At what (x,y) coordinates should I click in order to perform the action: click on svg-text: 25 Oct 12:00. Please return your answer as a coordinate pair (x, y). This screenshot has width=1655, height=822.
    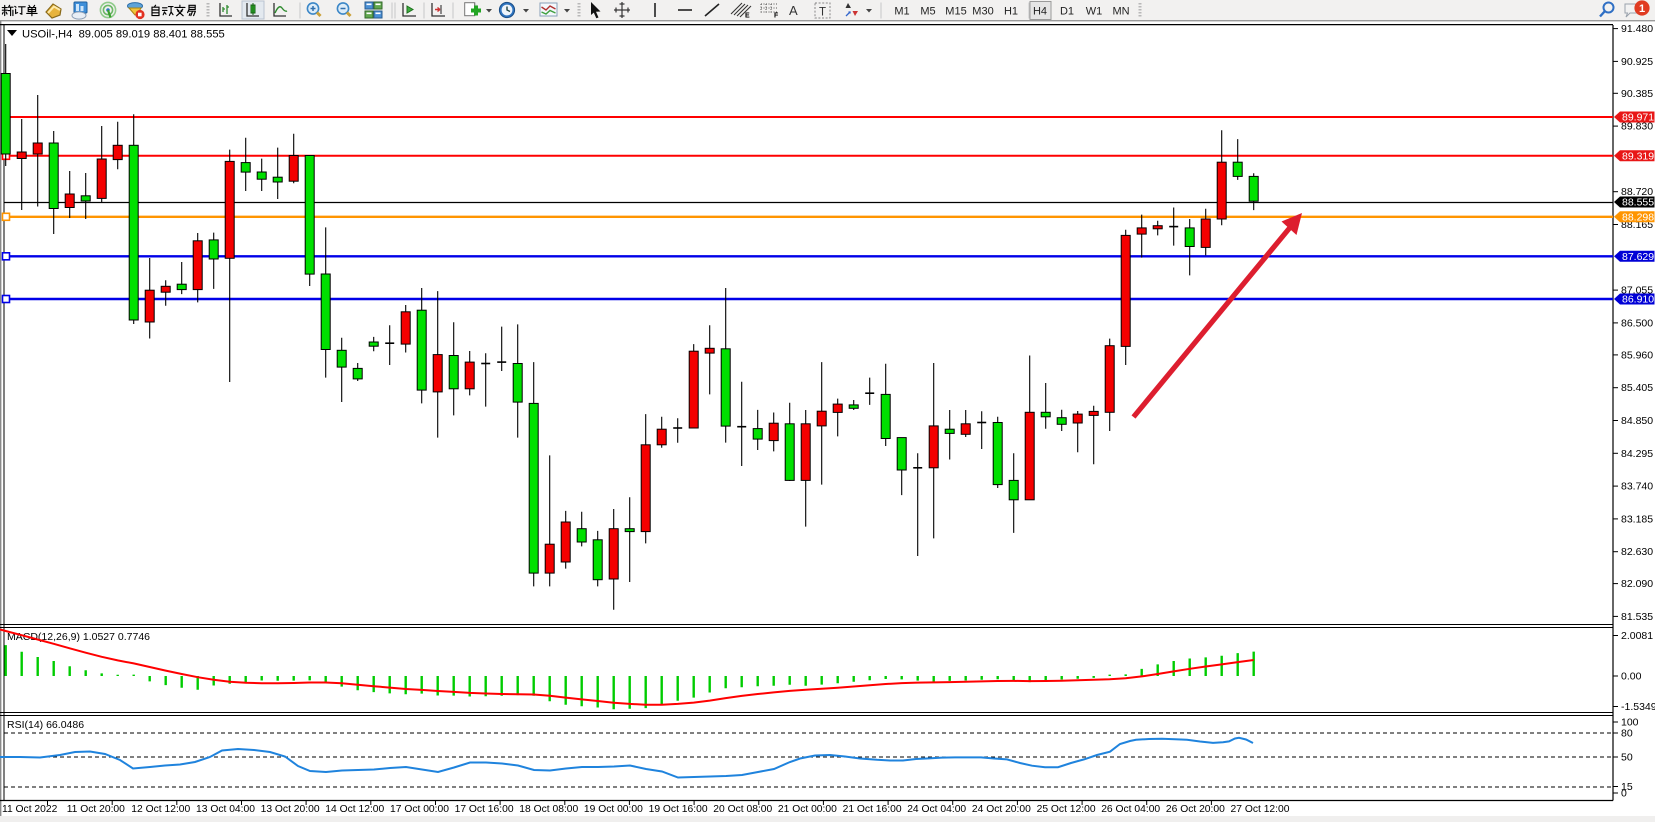
    Looking at the image, I should click on (1066, 809).